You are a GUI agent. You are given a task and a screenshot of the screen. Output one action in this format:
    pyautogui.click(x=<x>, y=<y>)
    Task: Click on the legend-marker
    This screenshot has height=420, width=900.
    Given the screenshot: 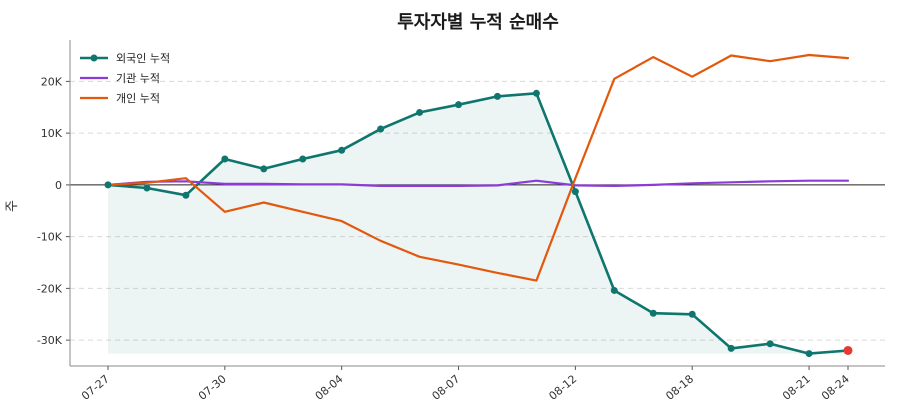 What is the action you would take?
    pyautogui.click(x=94, y=58)
    